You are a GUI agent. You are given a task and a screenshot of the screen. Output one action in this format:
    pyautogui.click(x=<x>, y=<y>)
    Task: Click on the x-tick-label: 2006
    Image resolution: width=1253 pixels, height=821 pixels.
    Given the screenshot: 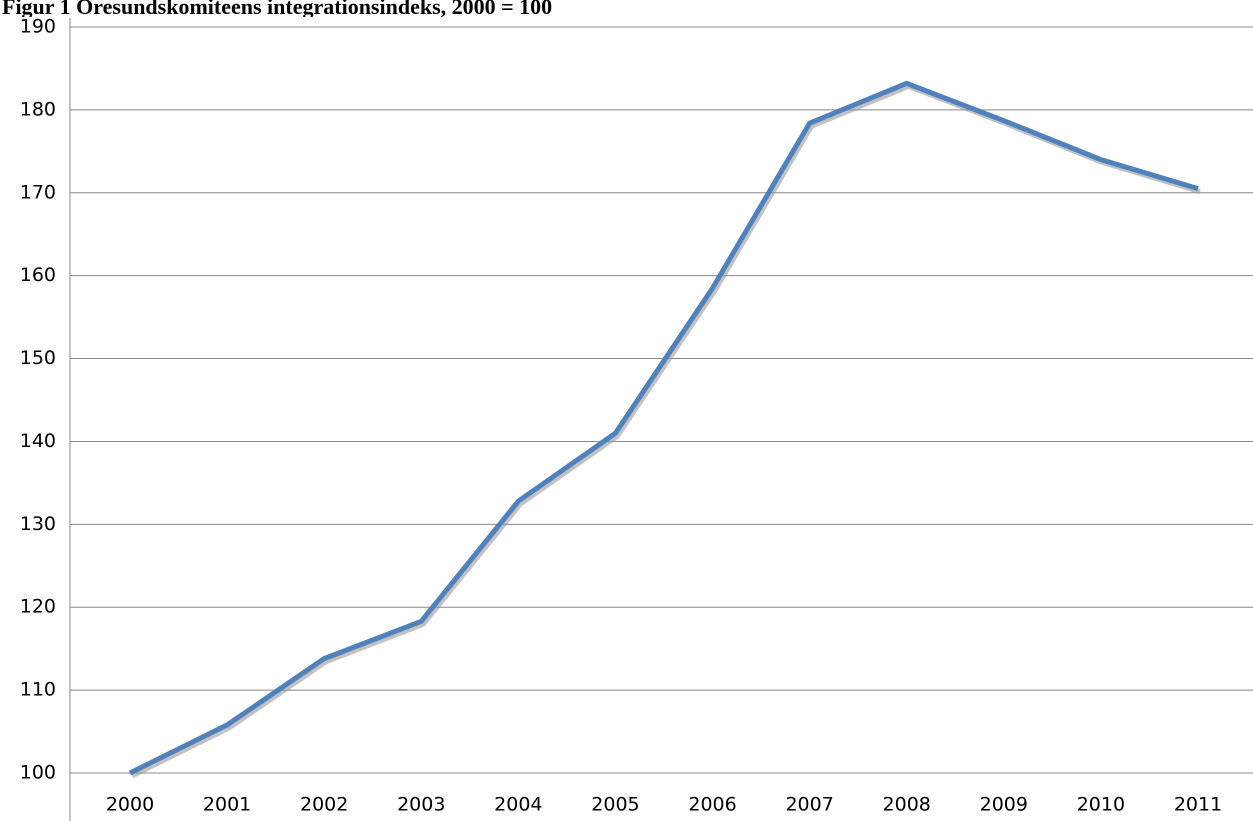 What is the action you would take?
    pyautogui.click(x=712, y=805)
    